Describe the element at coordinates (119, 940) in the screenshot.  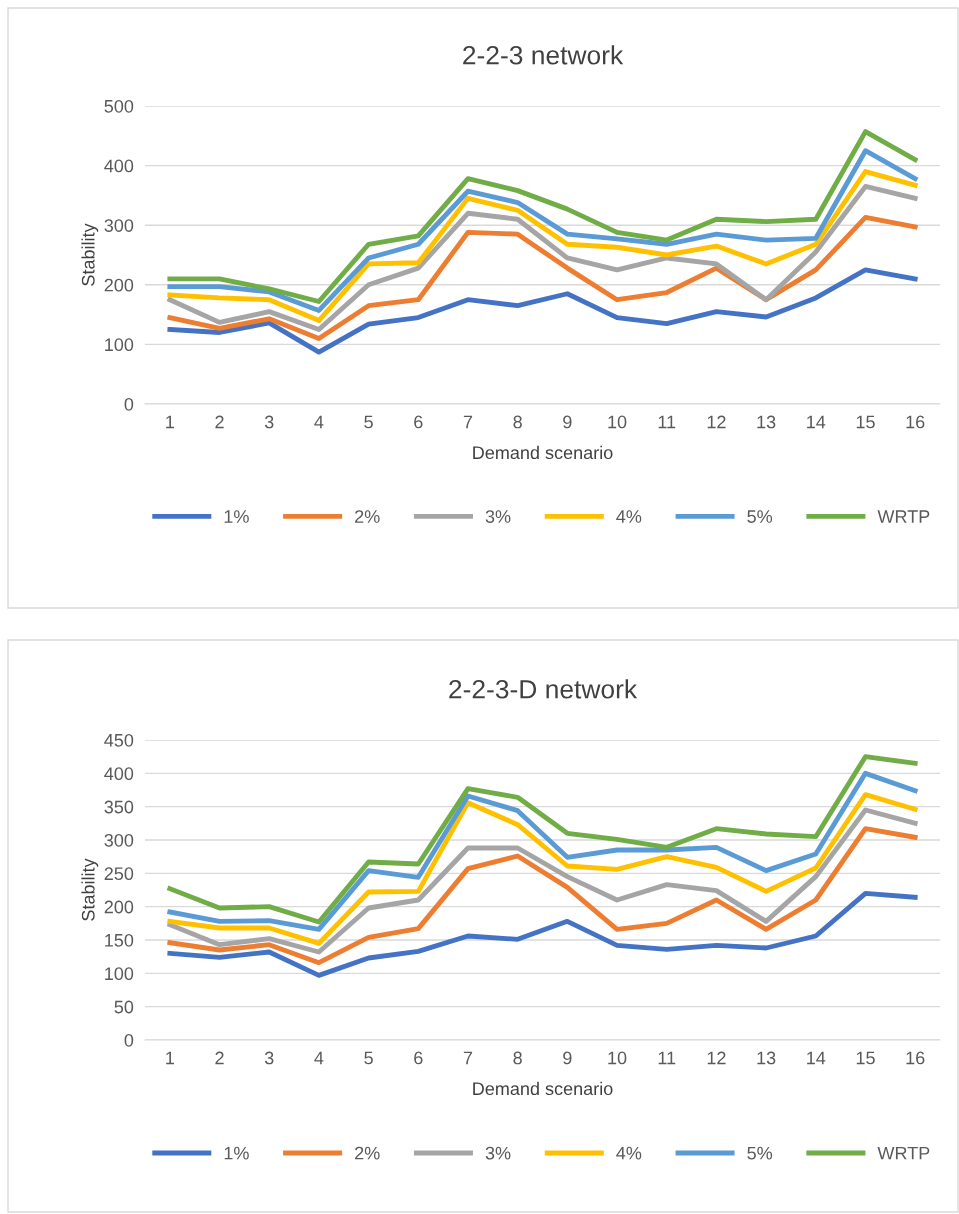
I see `y-tick-label: 150` at that location.